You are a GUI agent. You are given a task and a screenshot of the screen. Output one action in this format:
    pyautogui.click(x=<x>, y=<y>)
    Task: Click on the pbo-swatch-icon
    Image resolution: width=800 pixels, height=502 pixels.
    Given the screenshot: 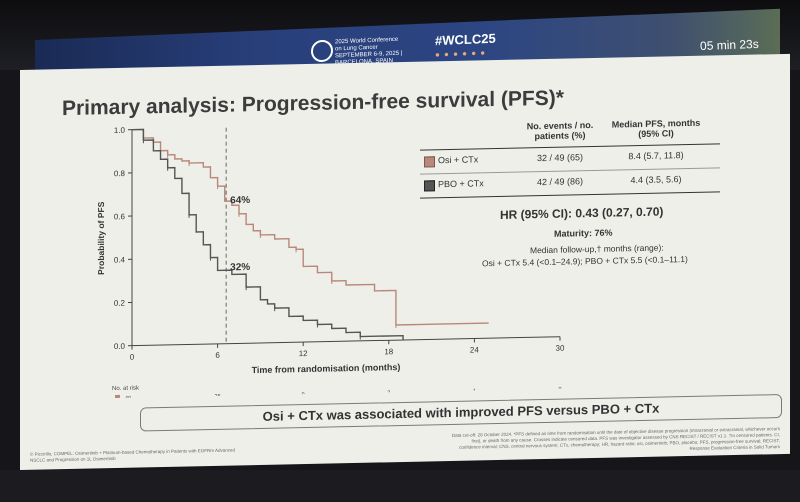 What is the action you would take?
    pyautogui.click(x=429, y=186)
    